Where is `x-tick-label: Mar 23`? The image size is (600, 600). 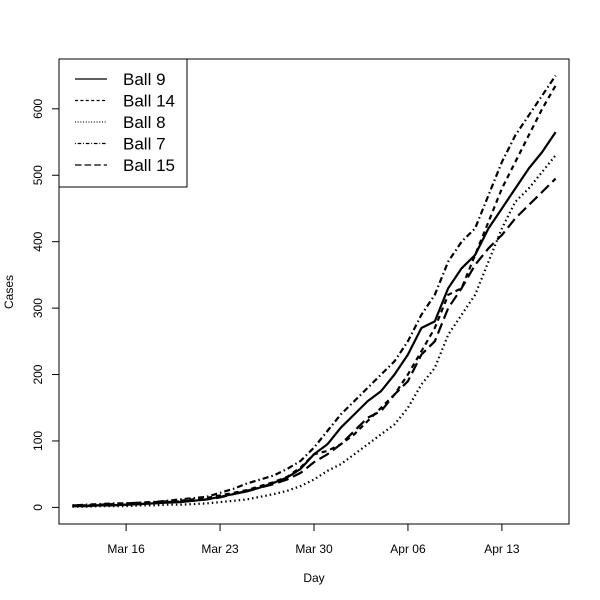
x-tick-label: Mar 23 is located at coordinates (220, 549).